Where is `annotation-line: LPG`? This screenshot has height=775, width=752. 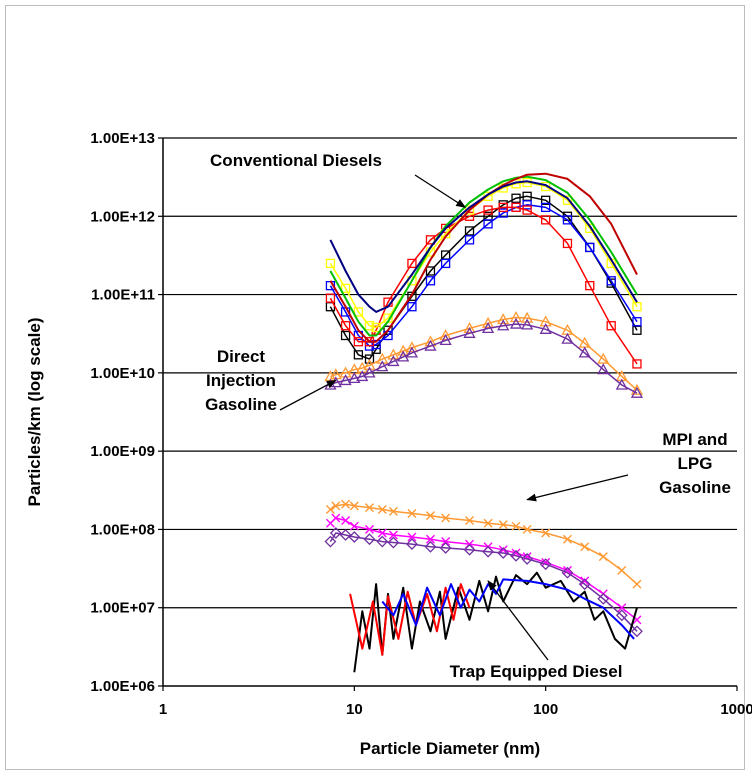
annotation-line: LPG is located at coordinates (695, 463).